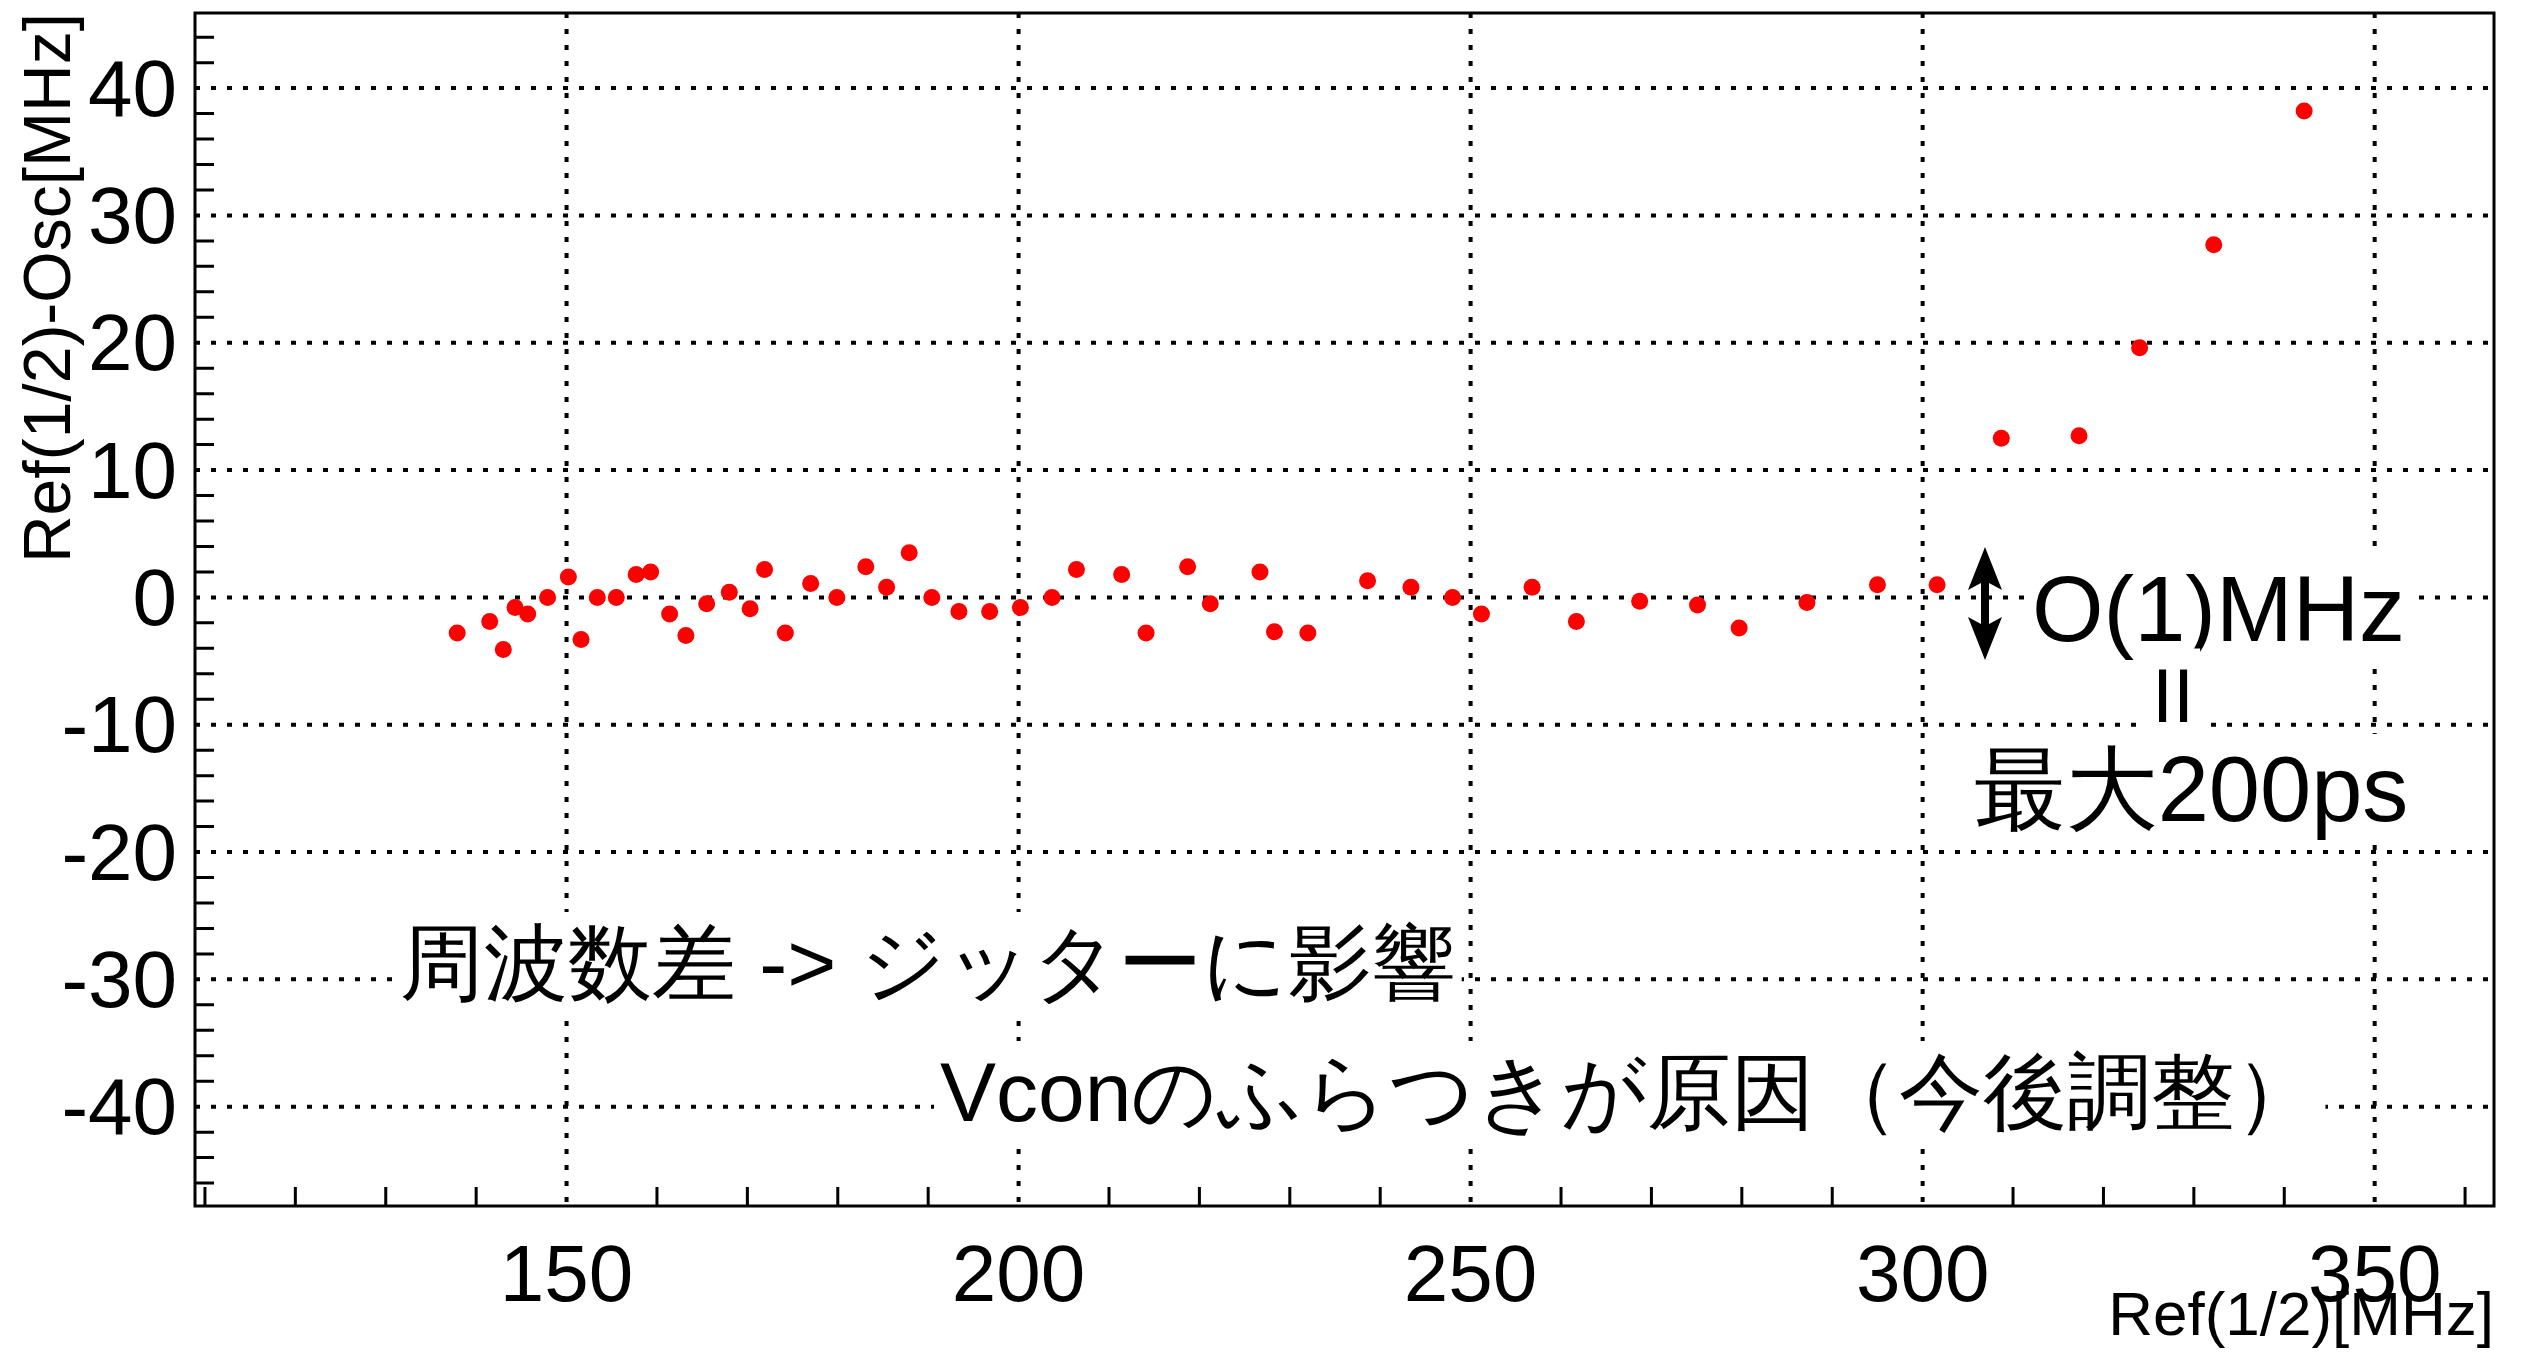 The height and width of the screenshot is (1357, 2525). I want to click on y-axis-title: Ref(1/2)-Osc[MHz], so click(47, 288).